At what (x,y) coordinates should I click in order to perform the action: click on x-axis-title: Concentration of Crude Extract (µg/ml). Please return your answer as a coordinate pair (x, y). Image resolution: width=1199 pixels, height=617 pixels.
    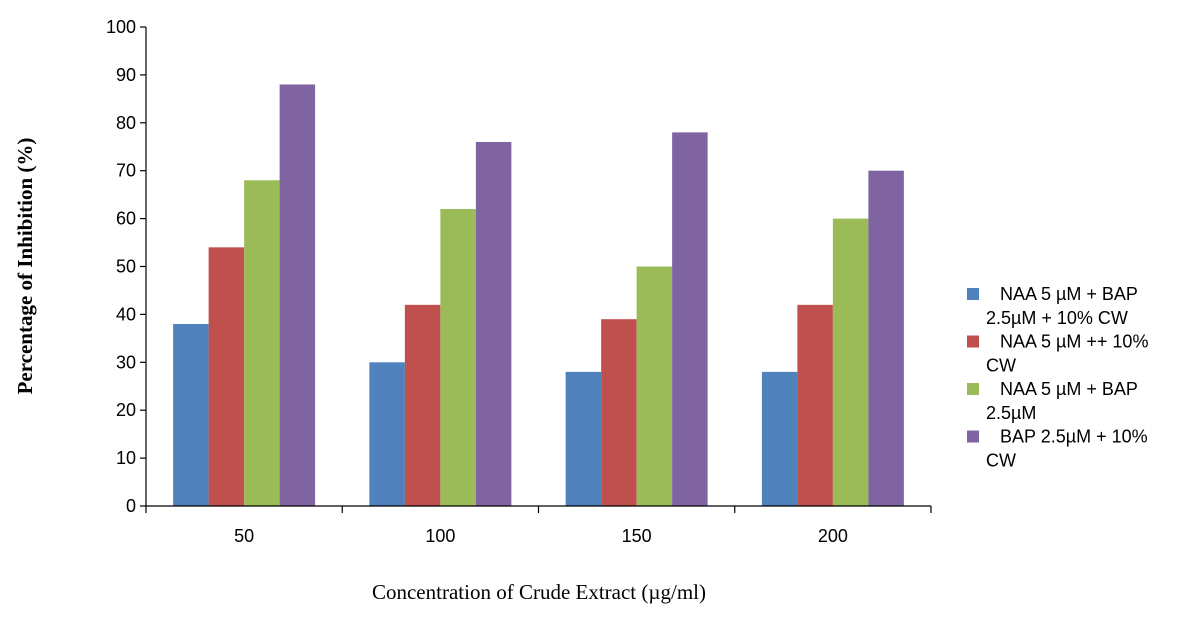
    Looking at the image, I should click on (539, 592).